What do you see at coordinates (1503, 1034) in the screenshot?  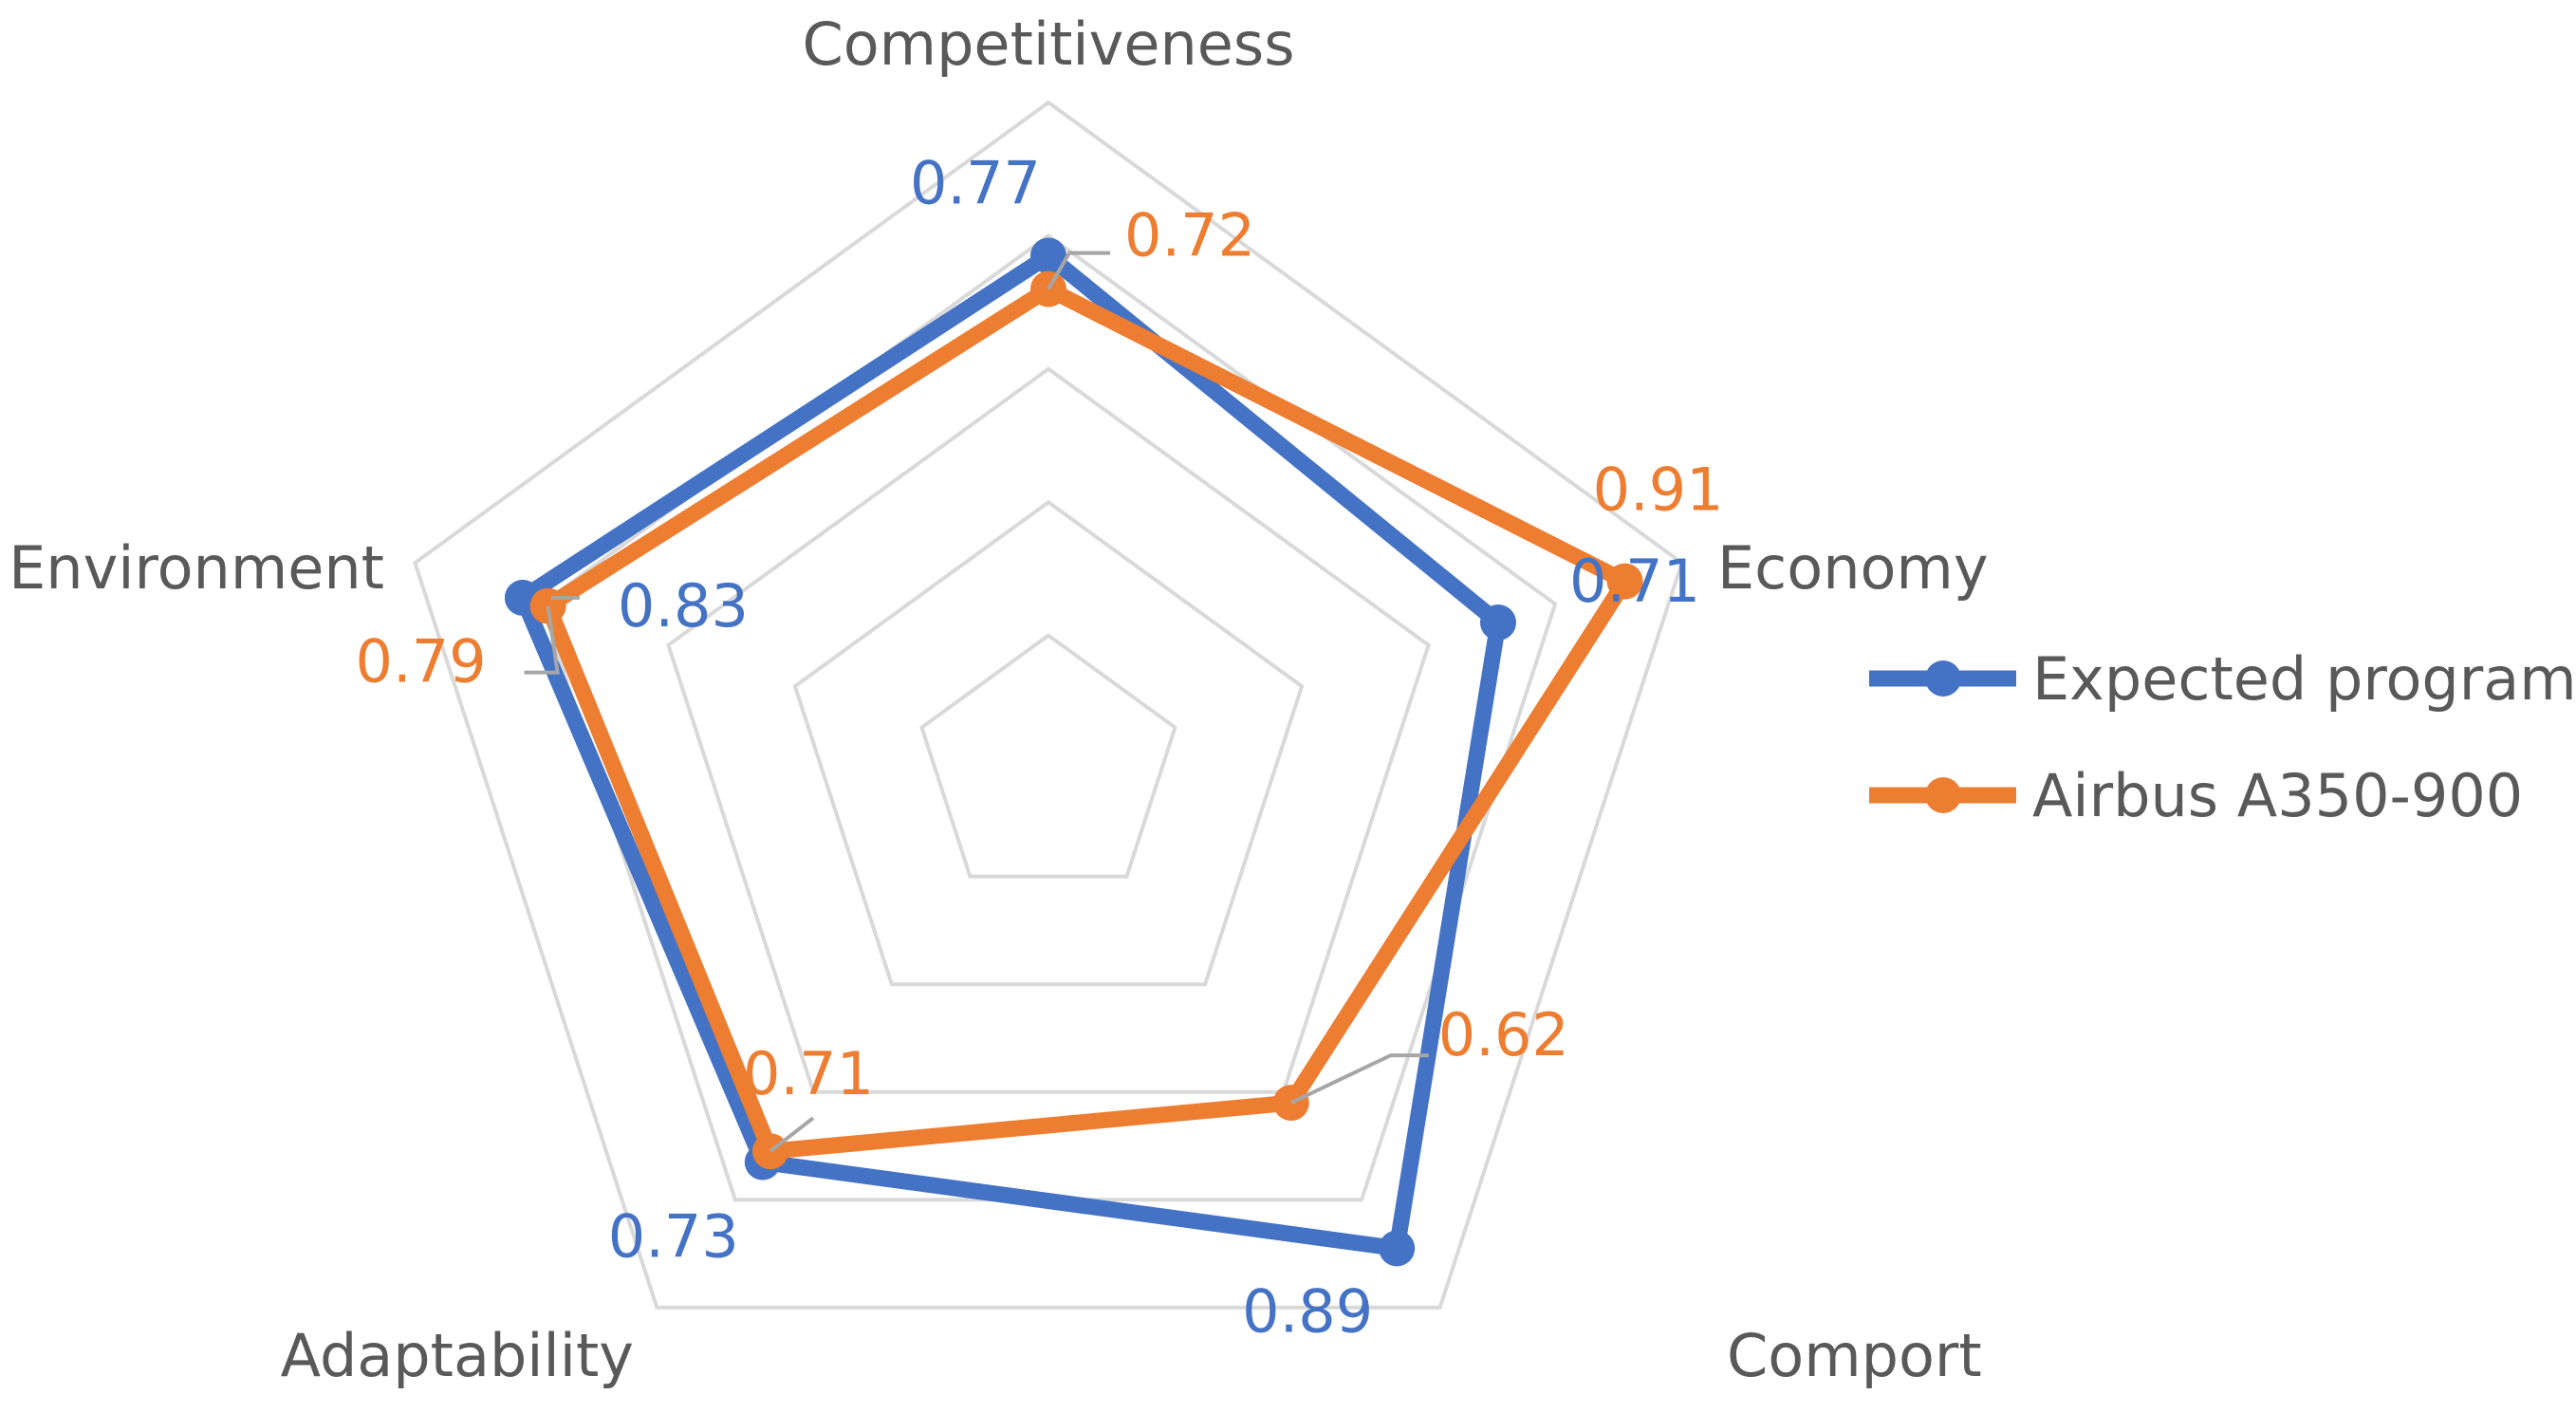 I see `data-label-2-3: 0.62` at bounding box center [1503, 1034].